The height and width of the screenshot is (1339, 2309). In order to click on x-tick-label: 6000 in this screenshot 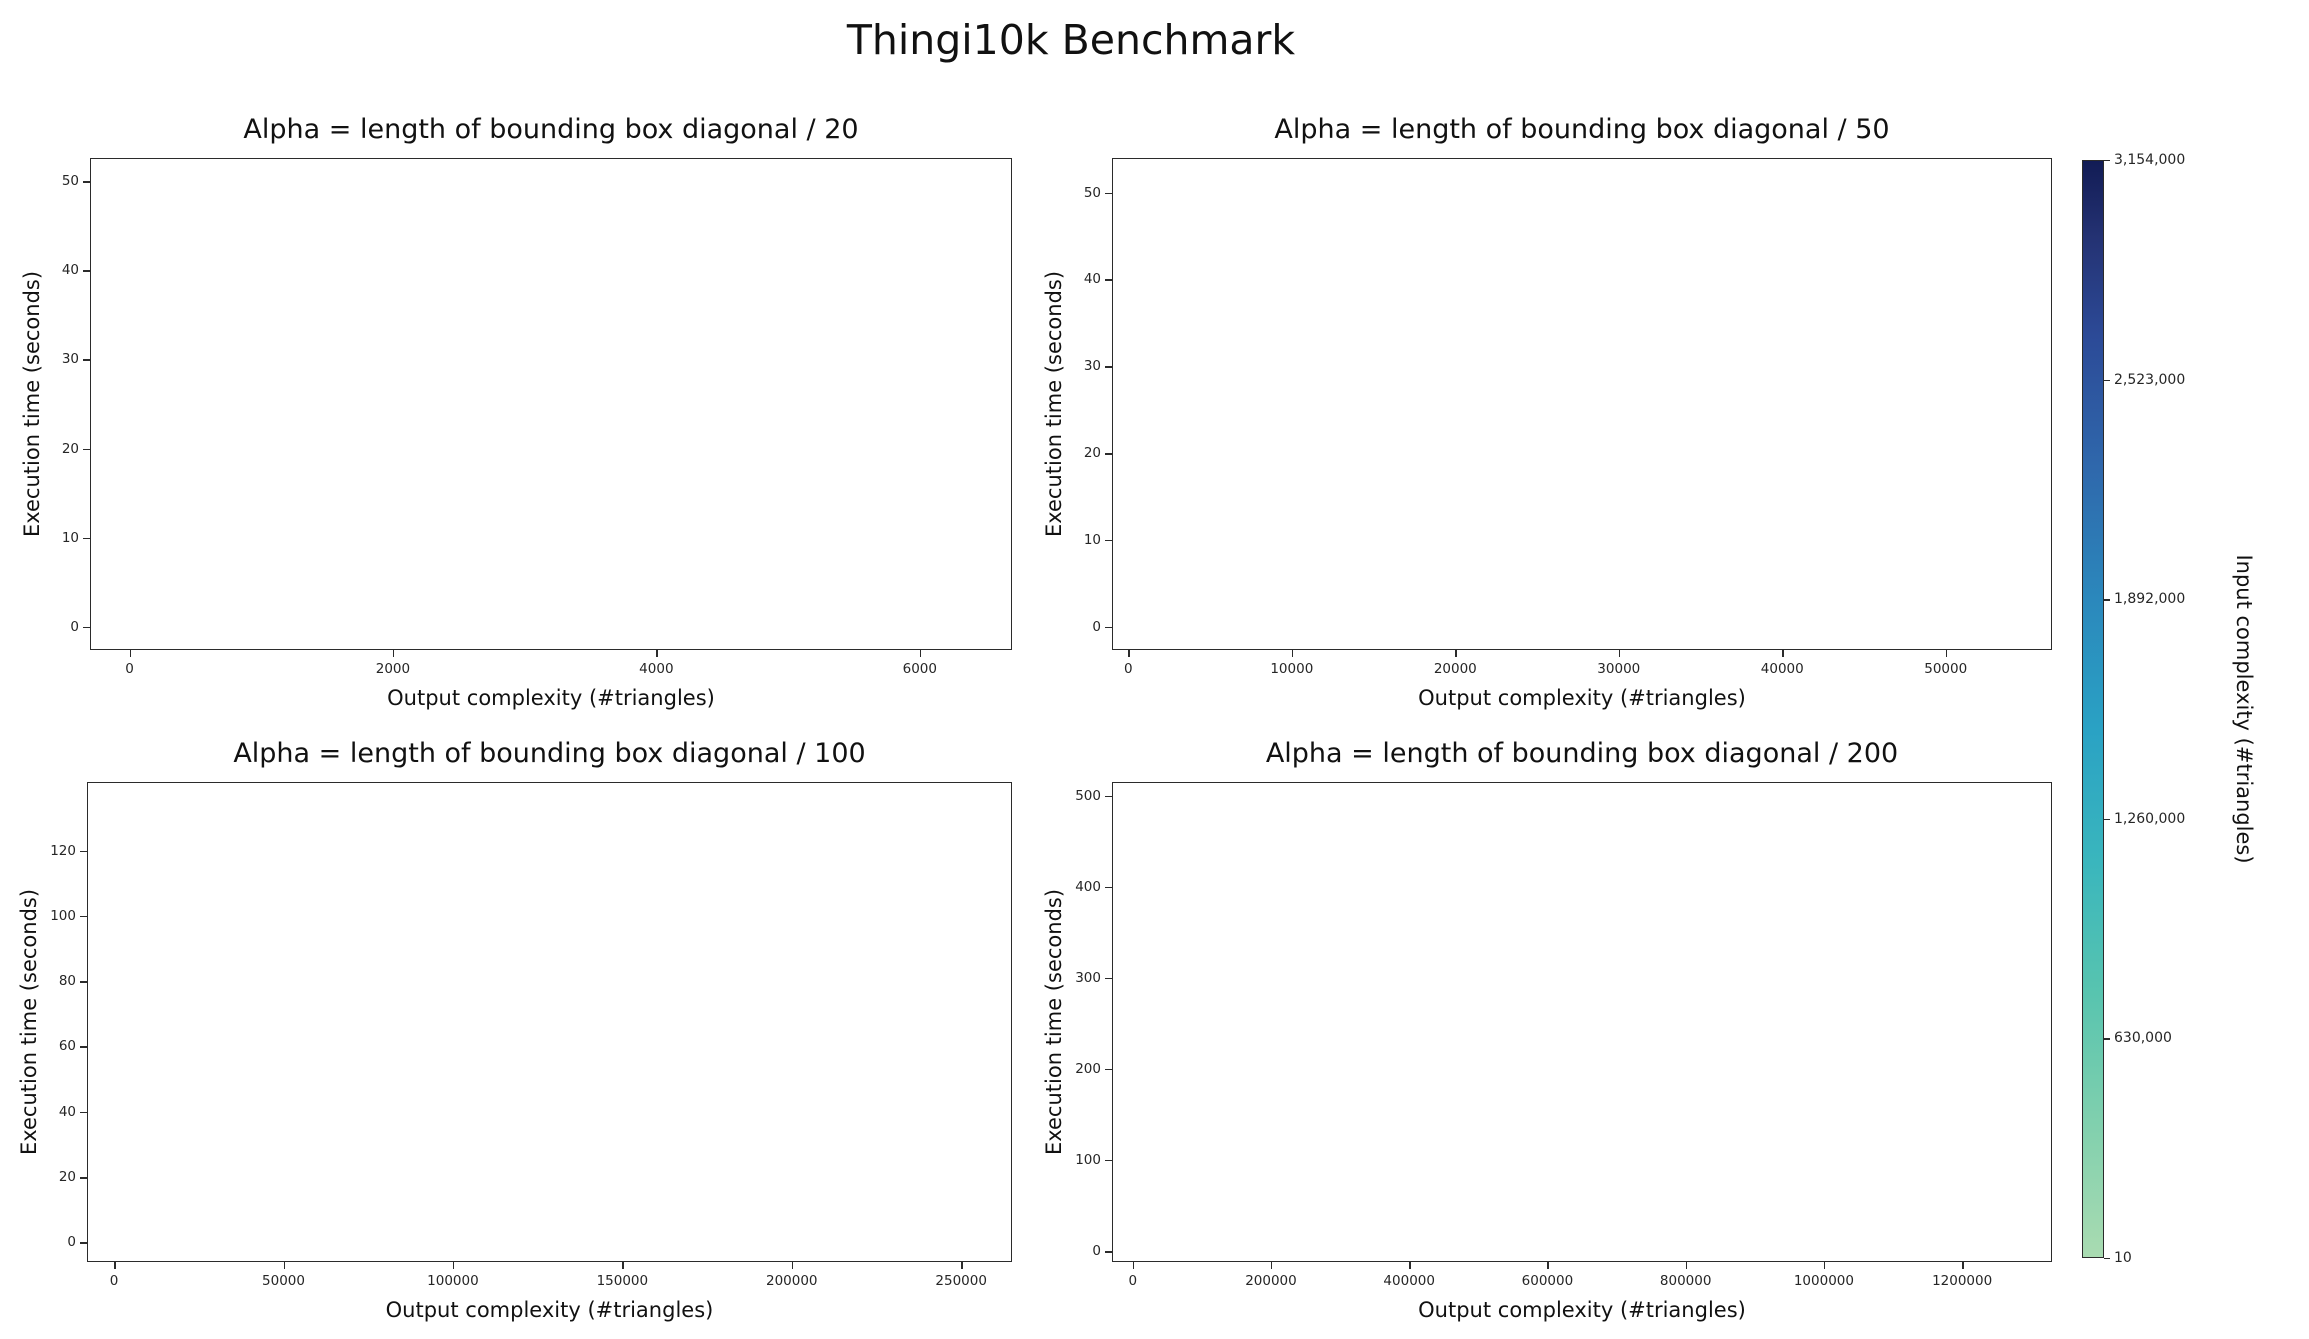, I will do `click(919, 669)`.